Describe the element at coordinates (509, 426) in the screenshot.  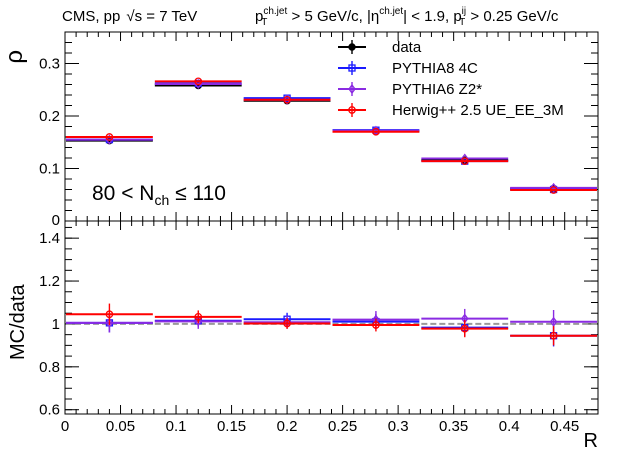
I see `x-tick-label: 0.4` at that location.